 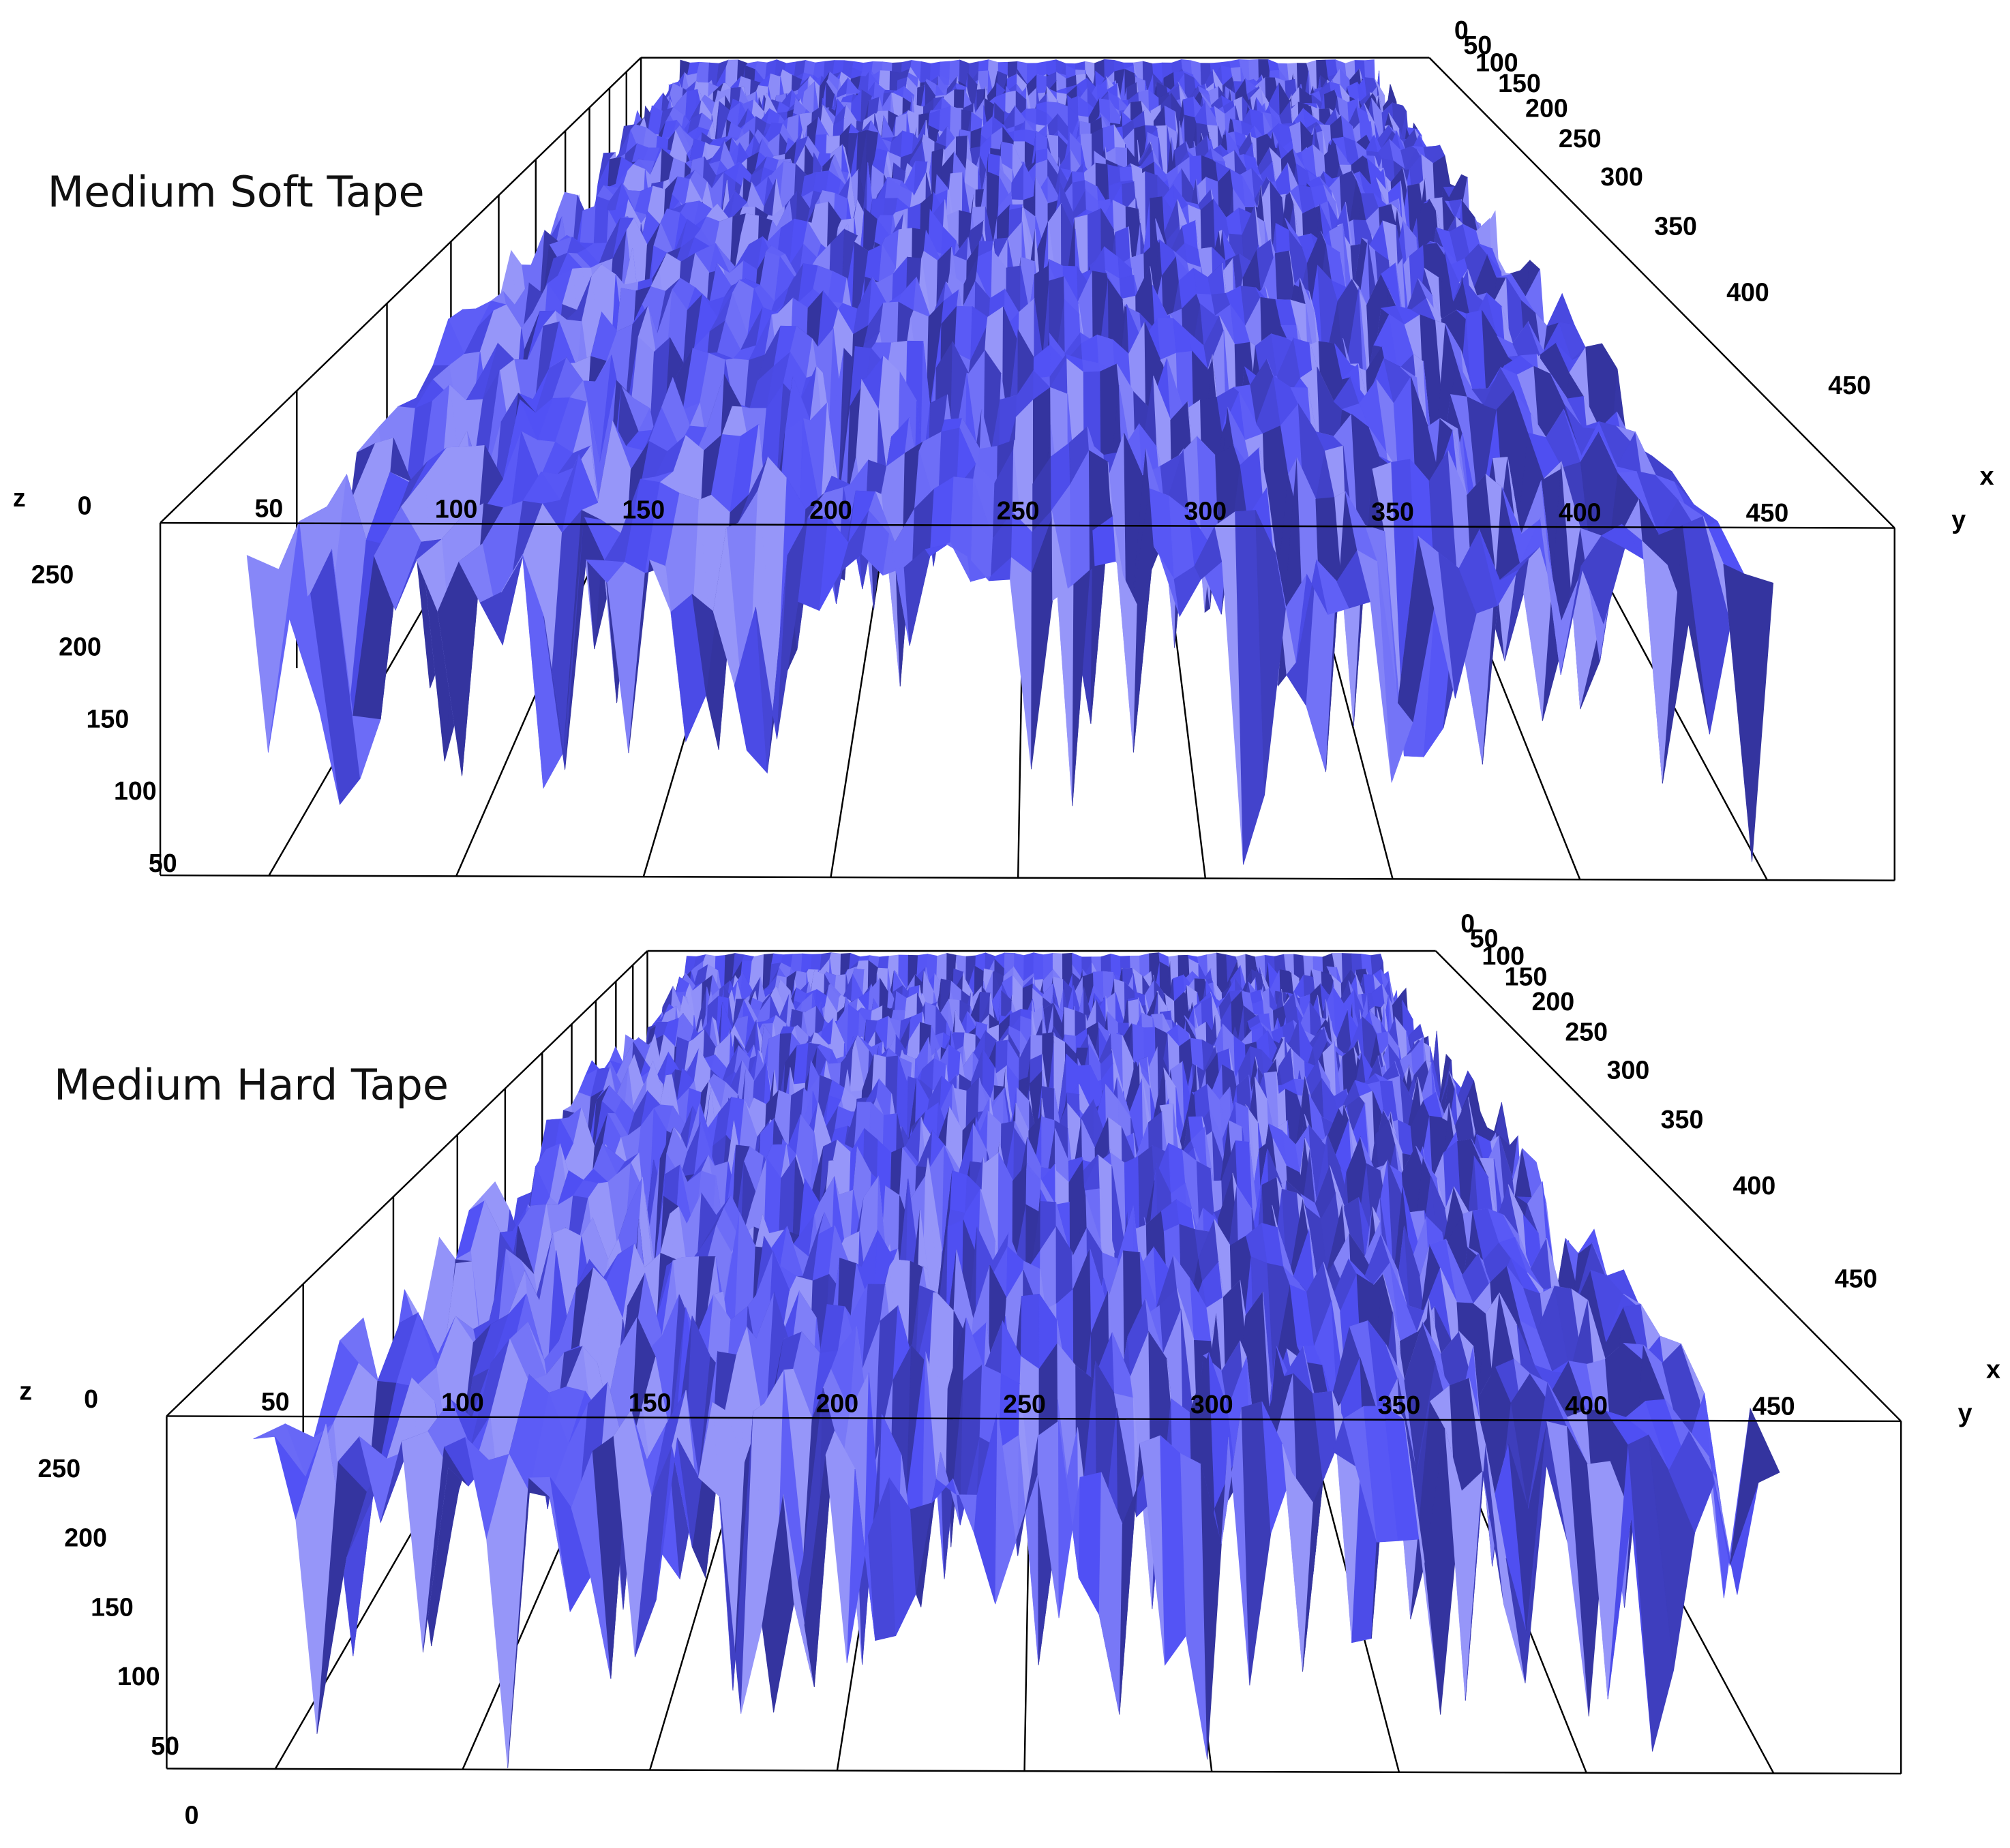 I want to click on y-tick-label: 450, so click(x=1767, y=512).